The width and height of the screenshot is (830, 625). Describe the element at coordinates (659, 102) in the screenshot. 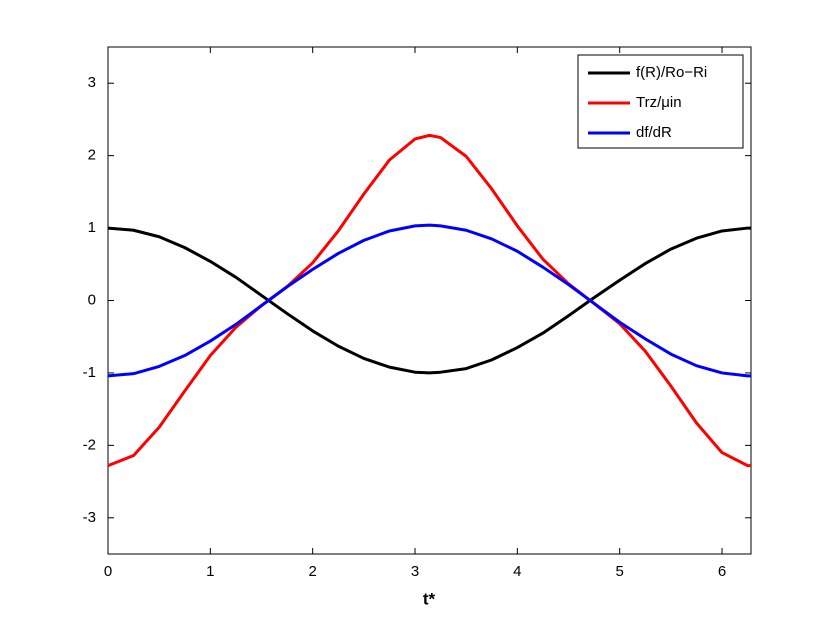

I see `legend-label: Trz/μin` at that location.